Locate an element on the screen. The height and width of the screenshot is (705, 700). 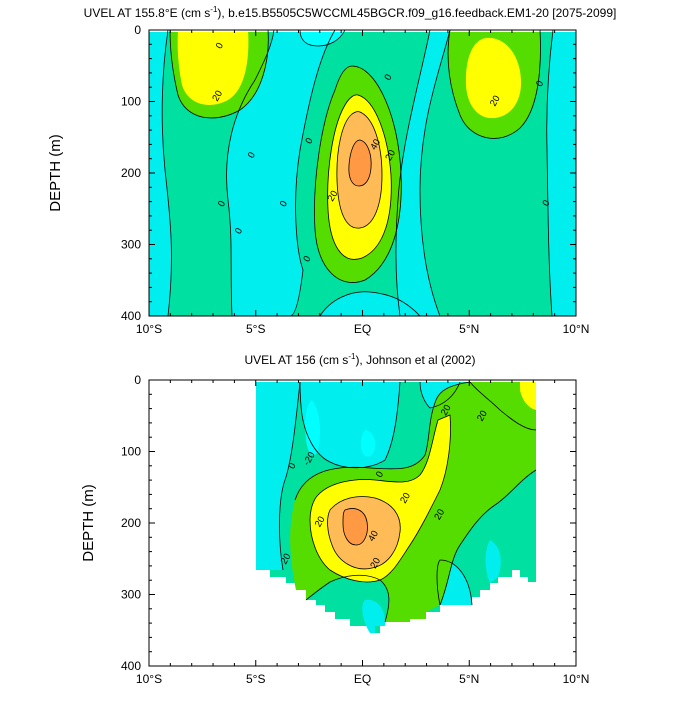
bottom-contour-neg-right is located at coordinates (440, 395).